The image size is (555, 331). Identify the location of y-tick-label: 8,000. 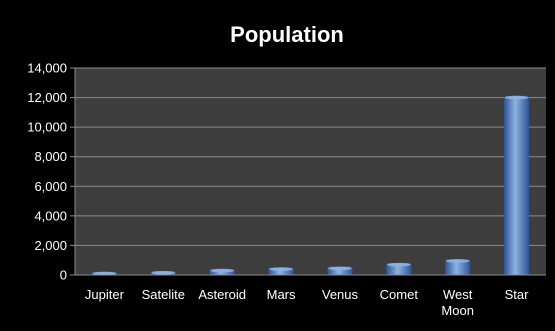
(50, 156).